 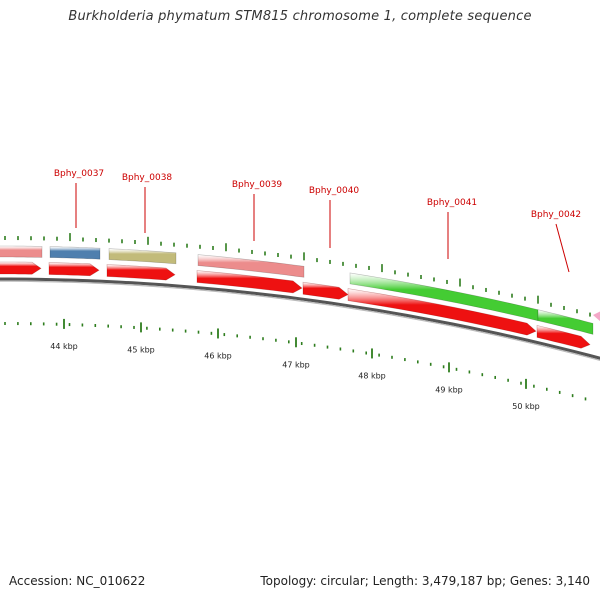 What do you see at coordinates (300, 321) in the screenshot?
I see `backbone-shadow` at bounding box center [300, 321].